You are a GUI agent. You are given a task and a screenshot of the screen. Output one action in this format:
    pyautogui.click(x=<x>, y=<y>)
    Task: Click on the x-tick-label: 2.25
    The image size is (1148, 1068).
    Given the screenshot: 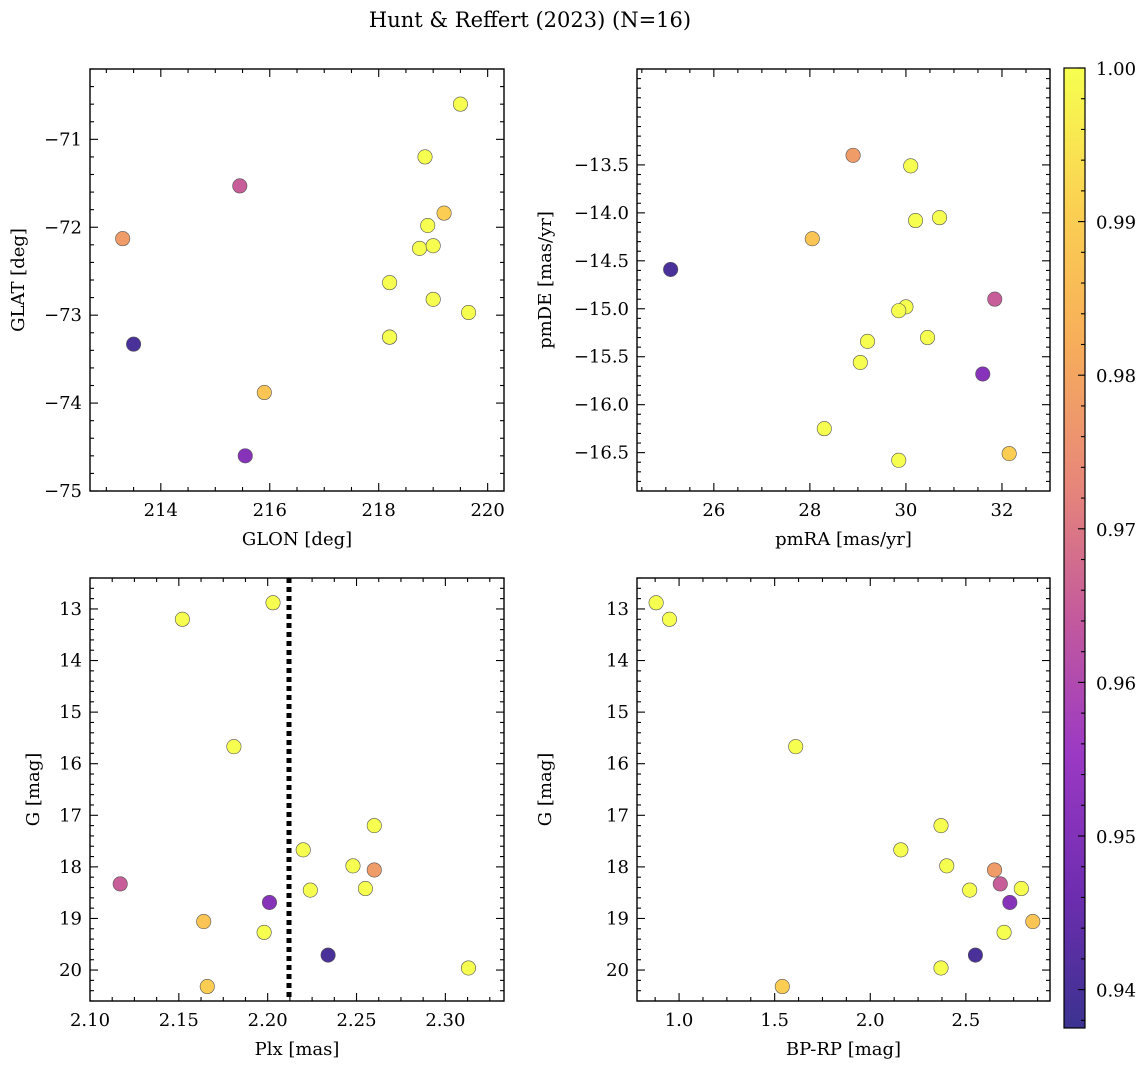 What is the action you would take?
    pyautogui.click(x=356, y=1020)
    